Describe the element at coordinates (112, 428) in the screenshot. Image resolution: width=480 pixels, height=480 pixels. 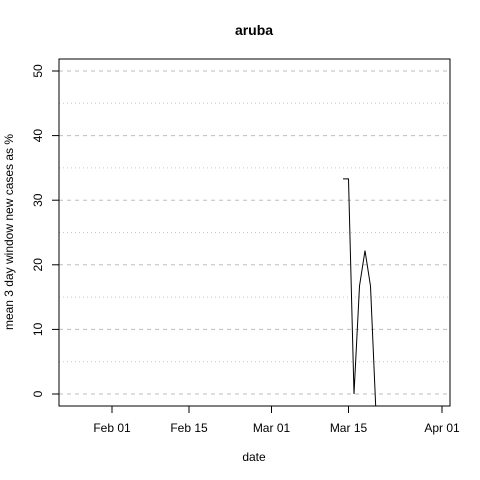
I see `x-tick-label: Feb 01` at that location.